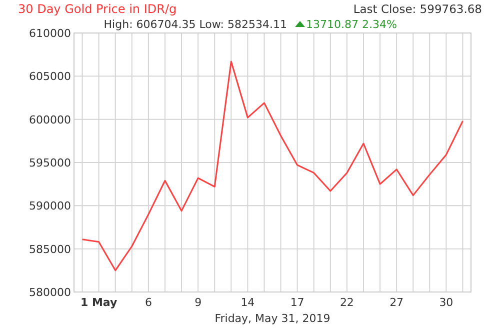 The width and height of the screenshot is (500, 331). I want to click on x-tick-label: 9, so click(198, 302).